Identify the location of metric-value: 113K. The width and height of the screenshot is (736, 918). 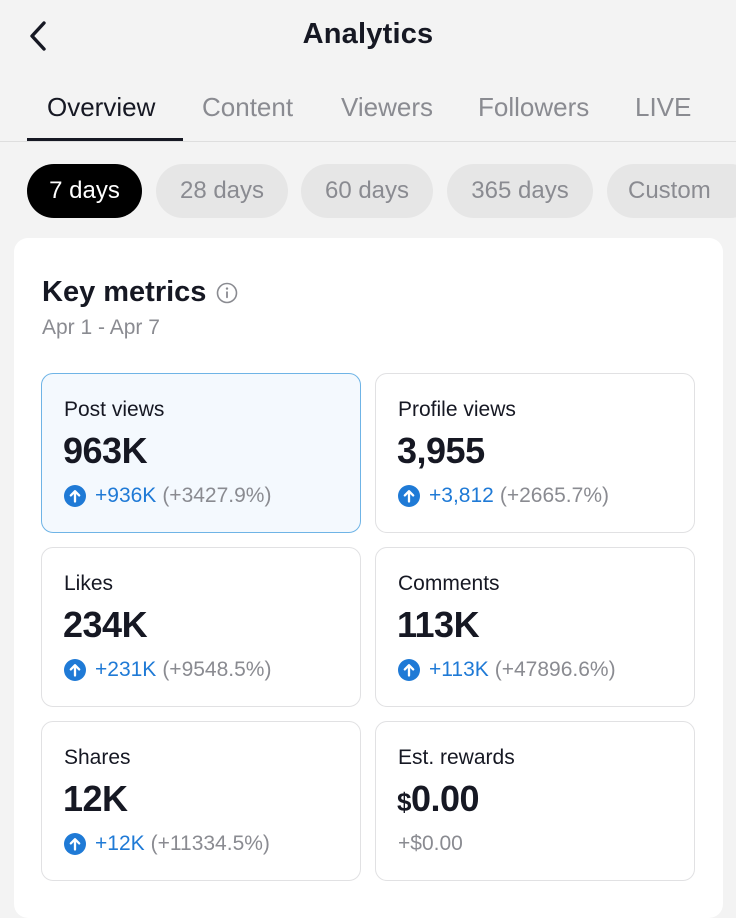
(438, 624).